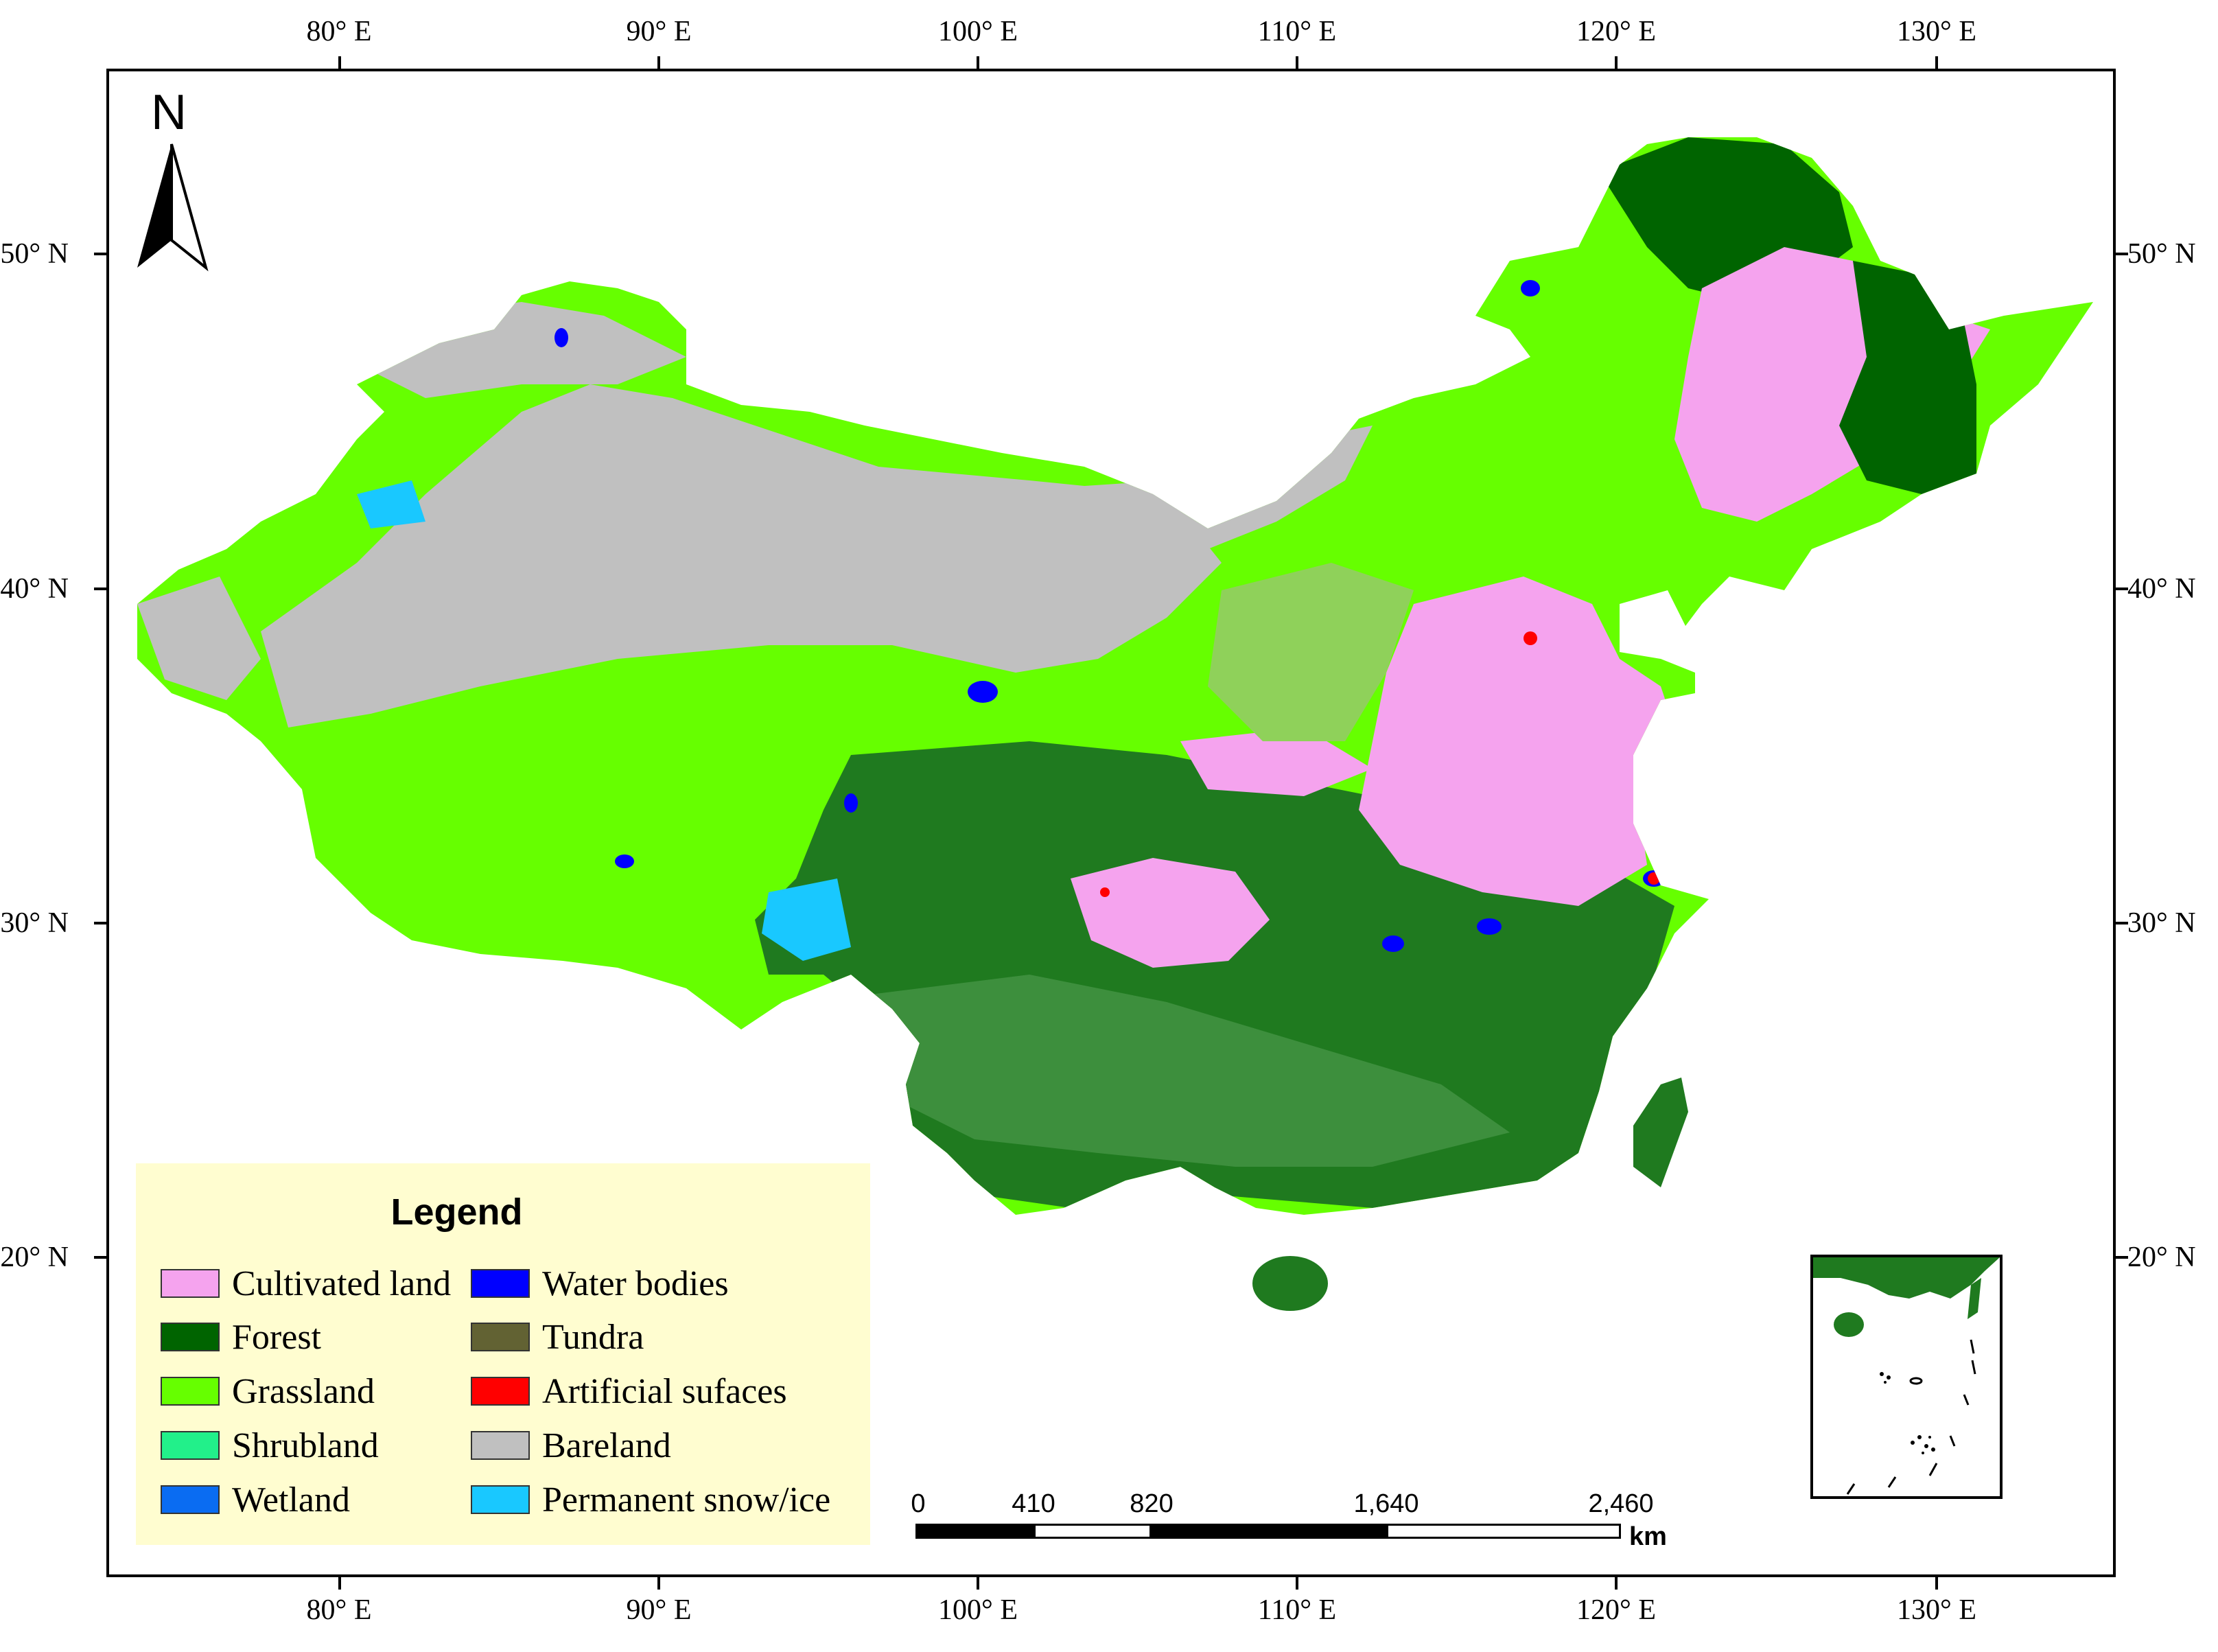 This screenshot has width=2218, height=1652. What do you see at coordinates (1297, 31) in the screenshot?
I see `lon-label-top-110: 110° E` at bounding box center [1297, 31].